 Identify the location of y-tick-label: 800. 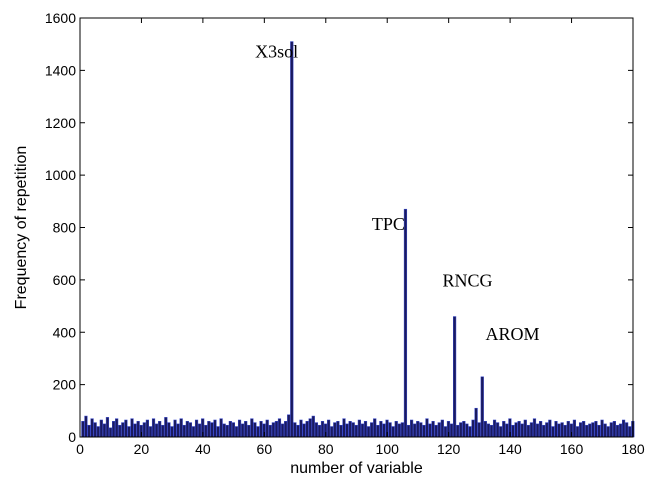
(65, 228).